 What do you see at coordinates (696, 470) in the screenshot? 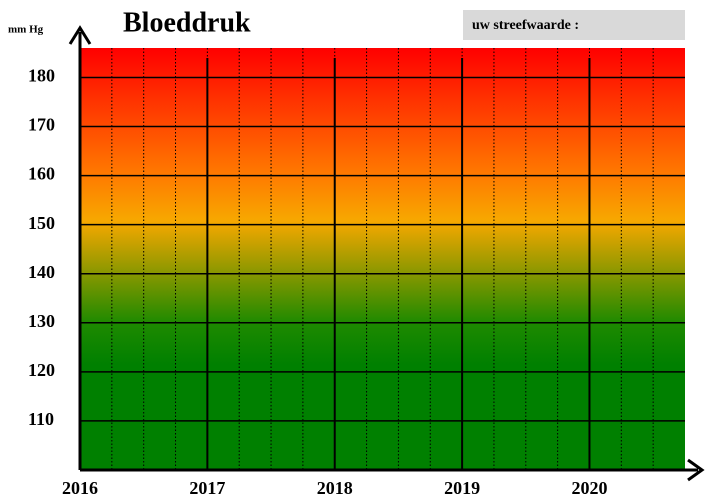
I see `x-axis-arrow` at bounding box center [696, 470].